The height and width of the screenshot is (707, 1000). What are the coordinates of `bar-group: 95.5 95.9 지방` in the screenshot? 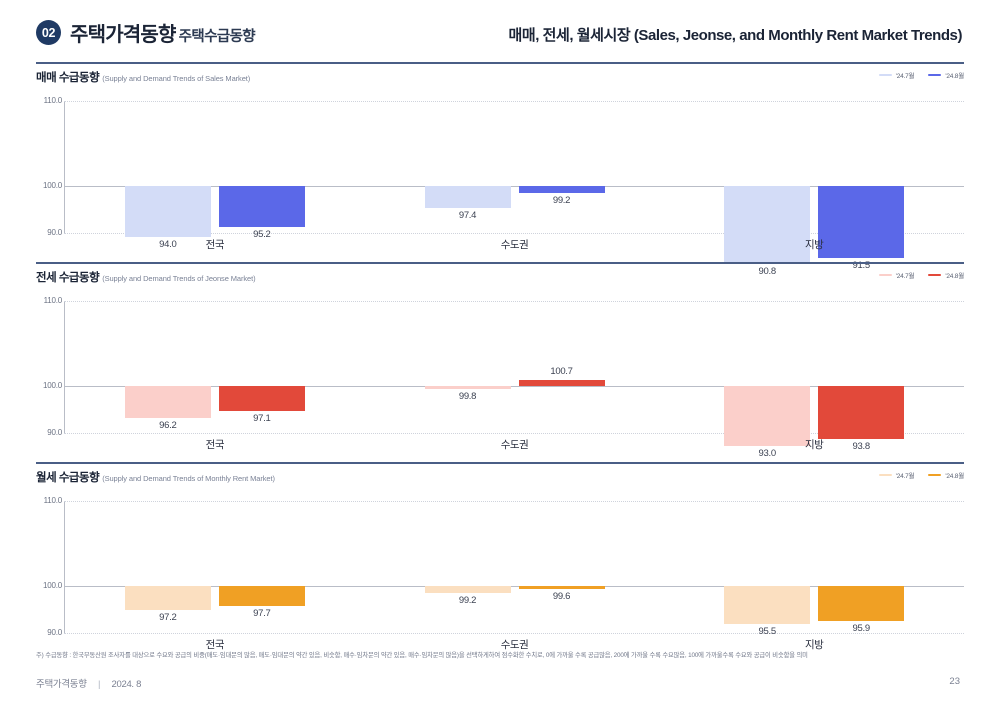 It's located at (814, 576).